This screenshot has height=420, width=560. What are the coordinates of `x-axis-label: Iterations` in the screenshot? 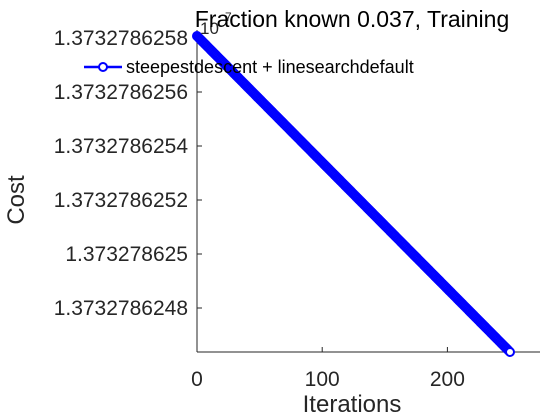 It's located at (352, 404).